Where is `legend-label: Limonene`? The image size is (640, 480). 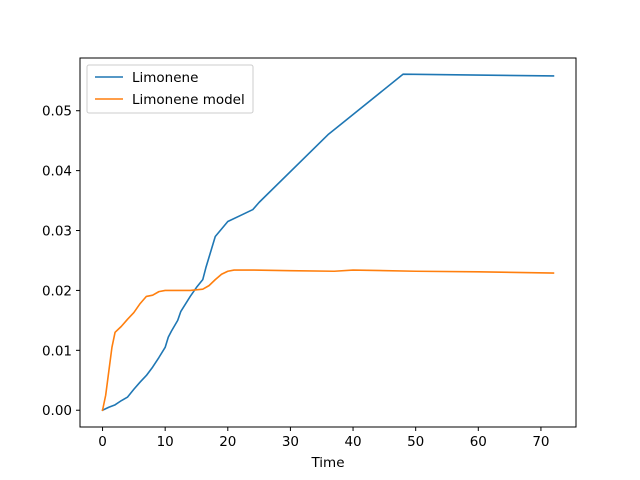
legend-label: Limonene is located at coordinates (165, 78).